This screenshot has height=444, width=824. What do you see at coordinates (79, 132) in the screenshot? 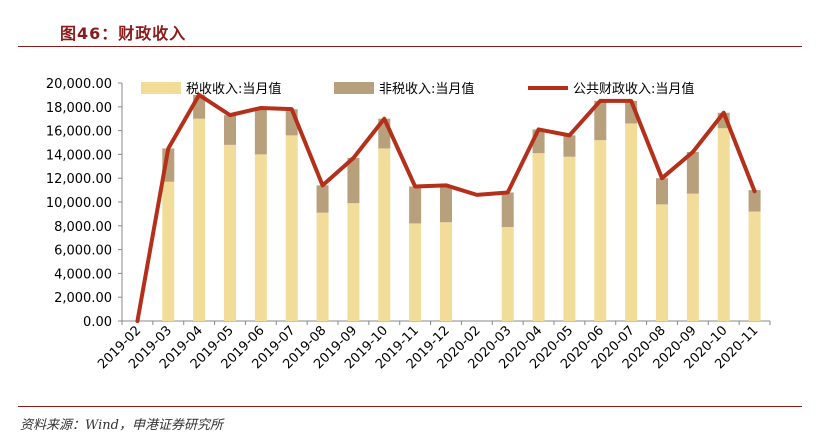
I see `y-tick-label: 16,000.00` at bounding box center [79, 132].